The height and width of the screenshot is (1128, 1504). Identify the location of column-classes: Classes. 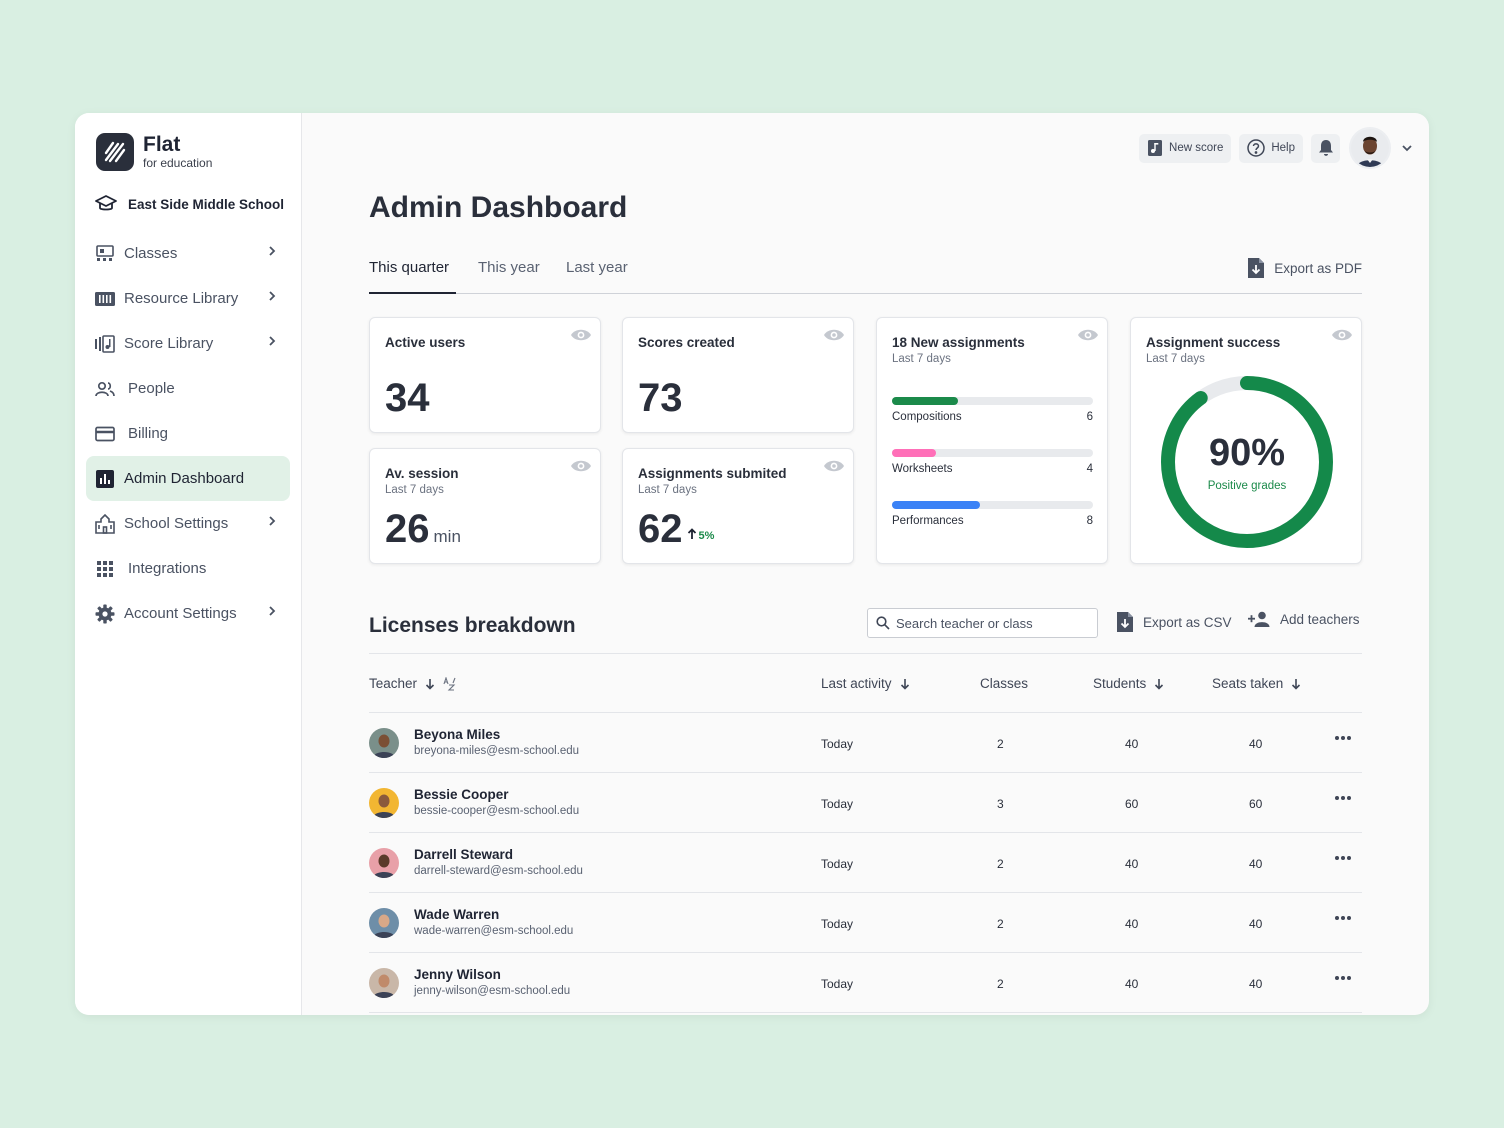
(1004, 683).